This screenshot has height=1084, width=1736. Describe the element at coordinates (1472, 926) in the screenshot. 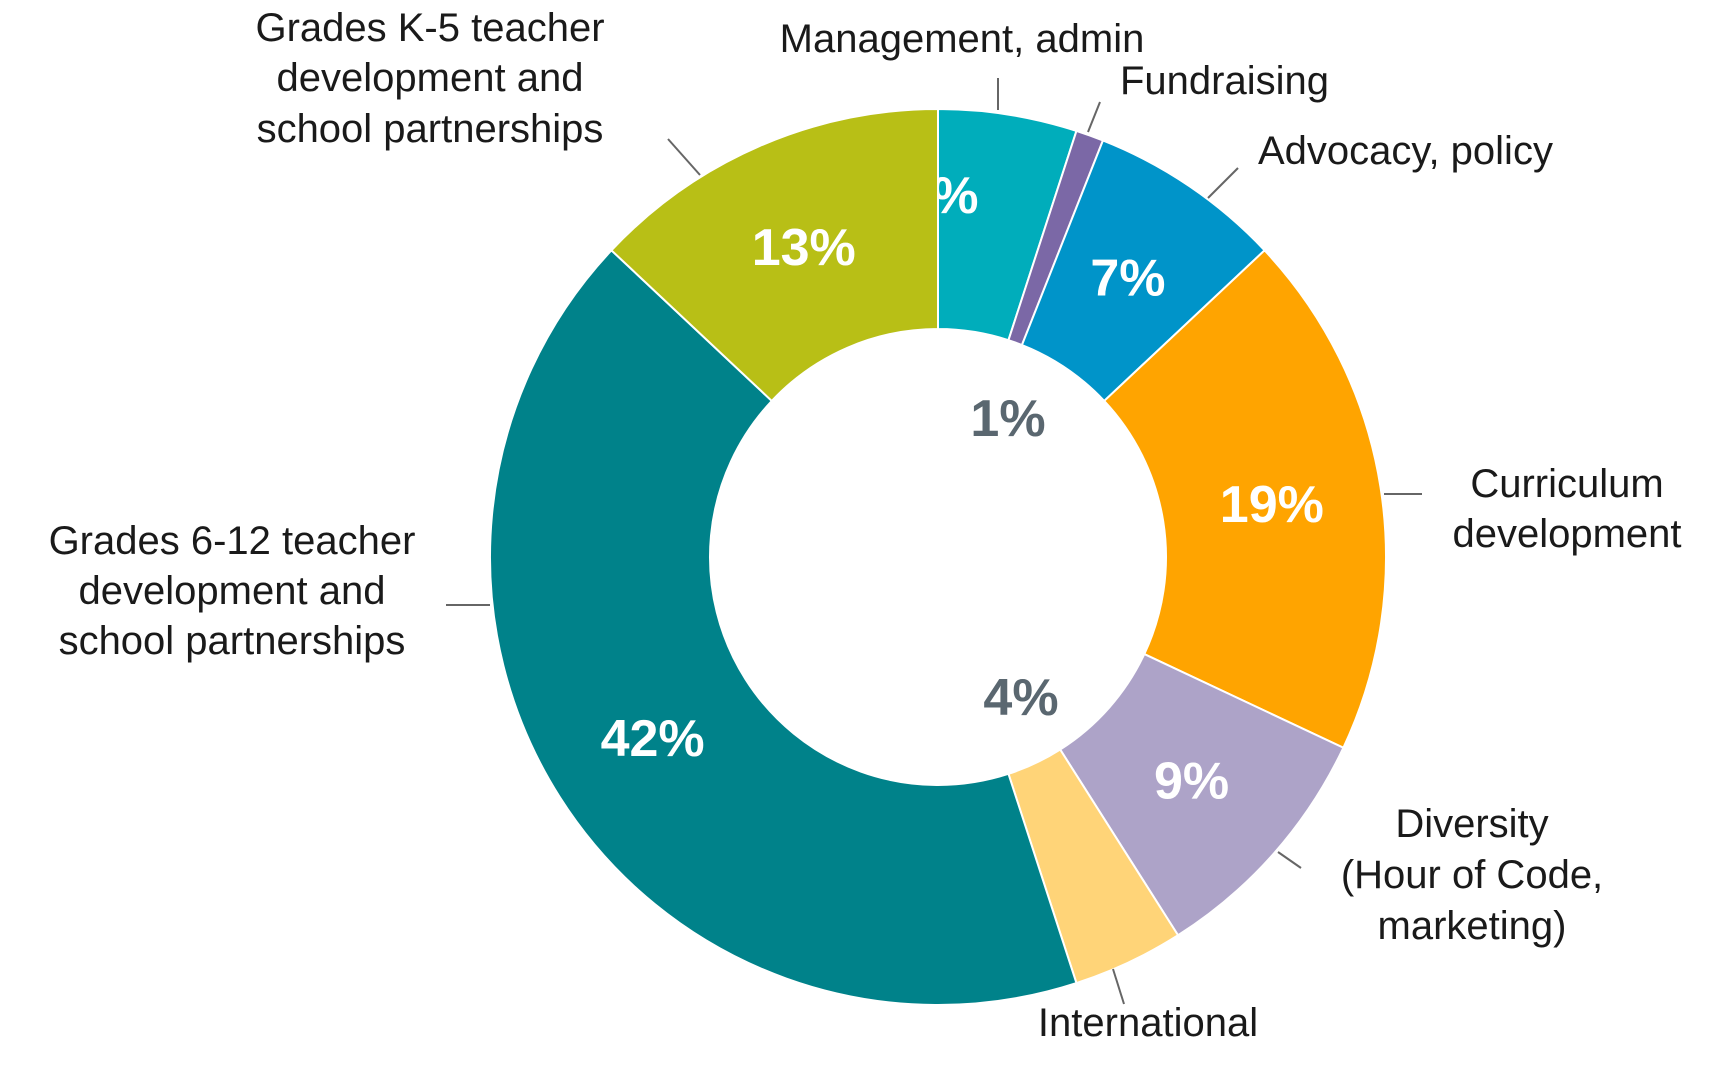

I see `category-label-5-line-3: marketing)` at that location.